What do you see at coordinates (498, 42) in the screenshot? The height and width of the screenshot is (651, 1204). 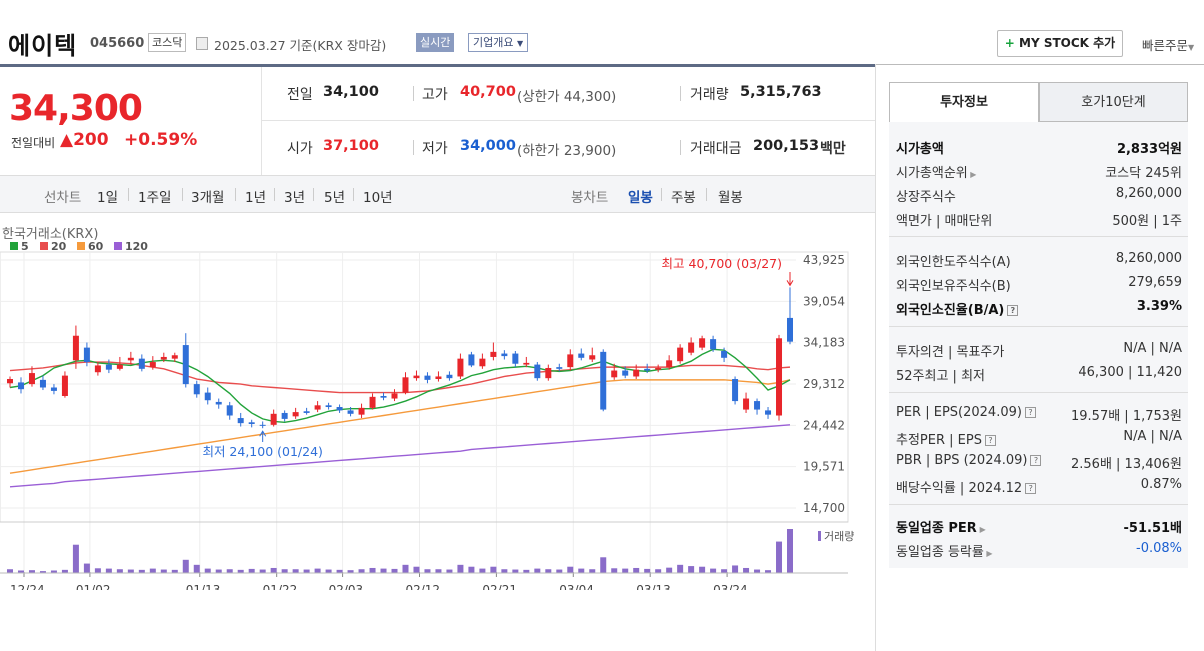 I see `corp-overview-dropdown: 기업개요 ▼` at bounding box center [498, 42].